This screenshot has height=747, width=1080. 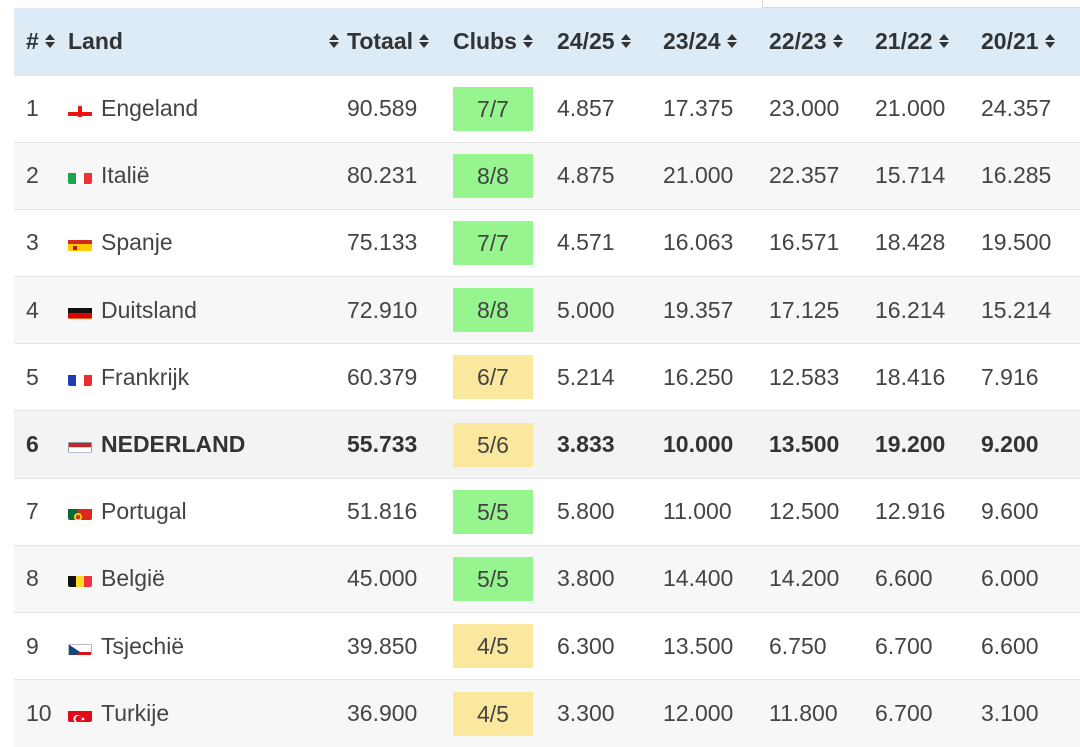 What do you see at coordinates (149, 108) in the screenshot?
I see `country-name: Engeland` at bounding box center [149, 108].